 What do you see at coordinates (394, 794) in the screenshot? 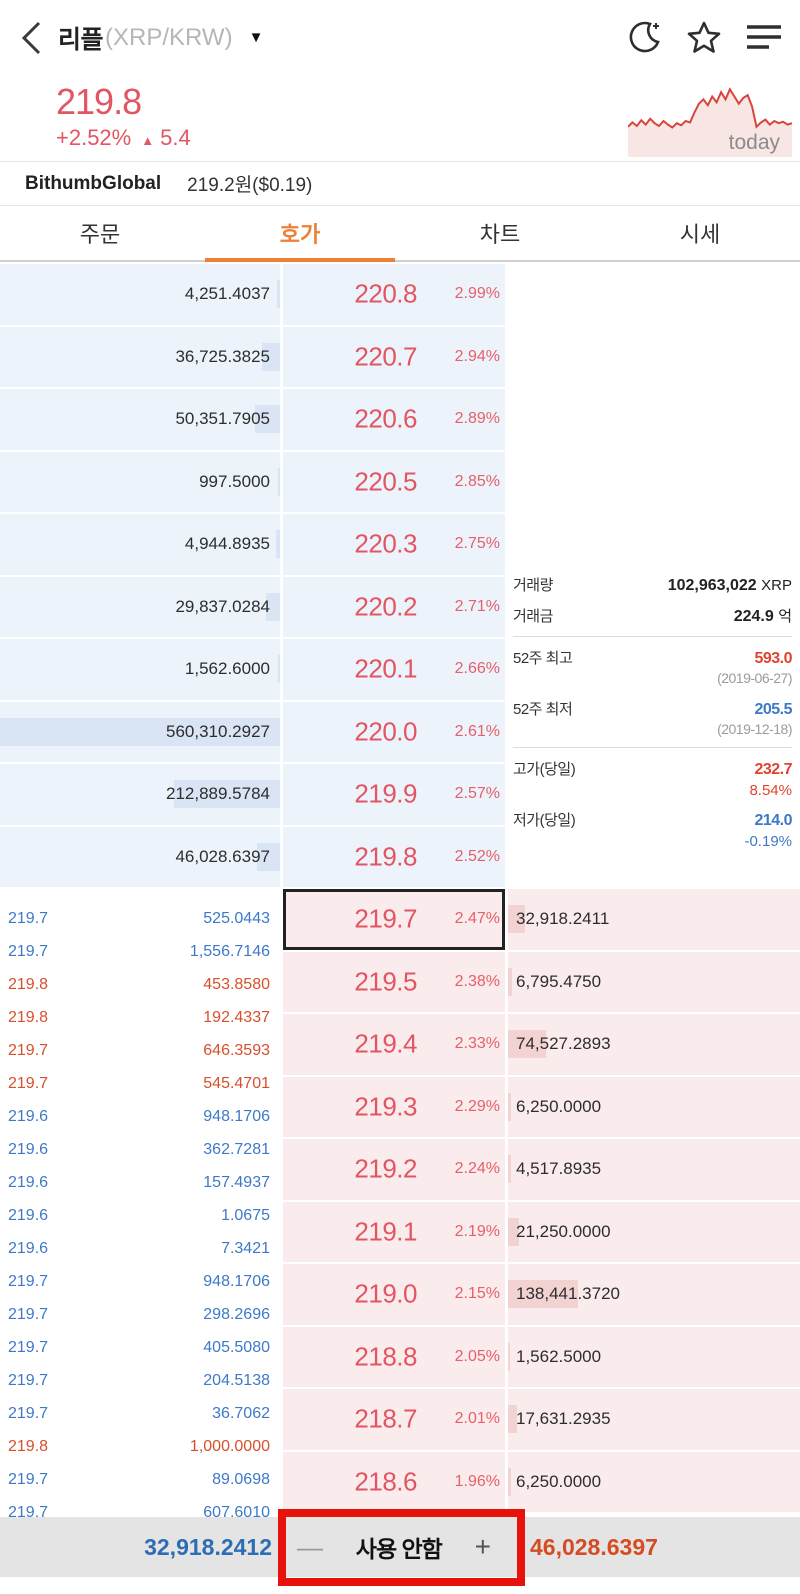
I see `ask-price-cell: 219.9 2.57%` at bounding box center [394, 794].